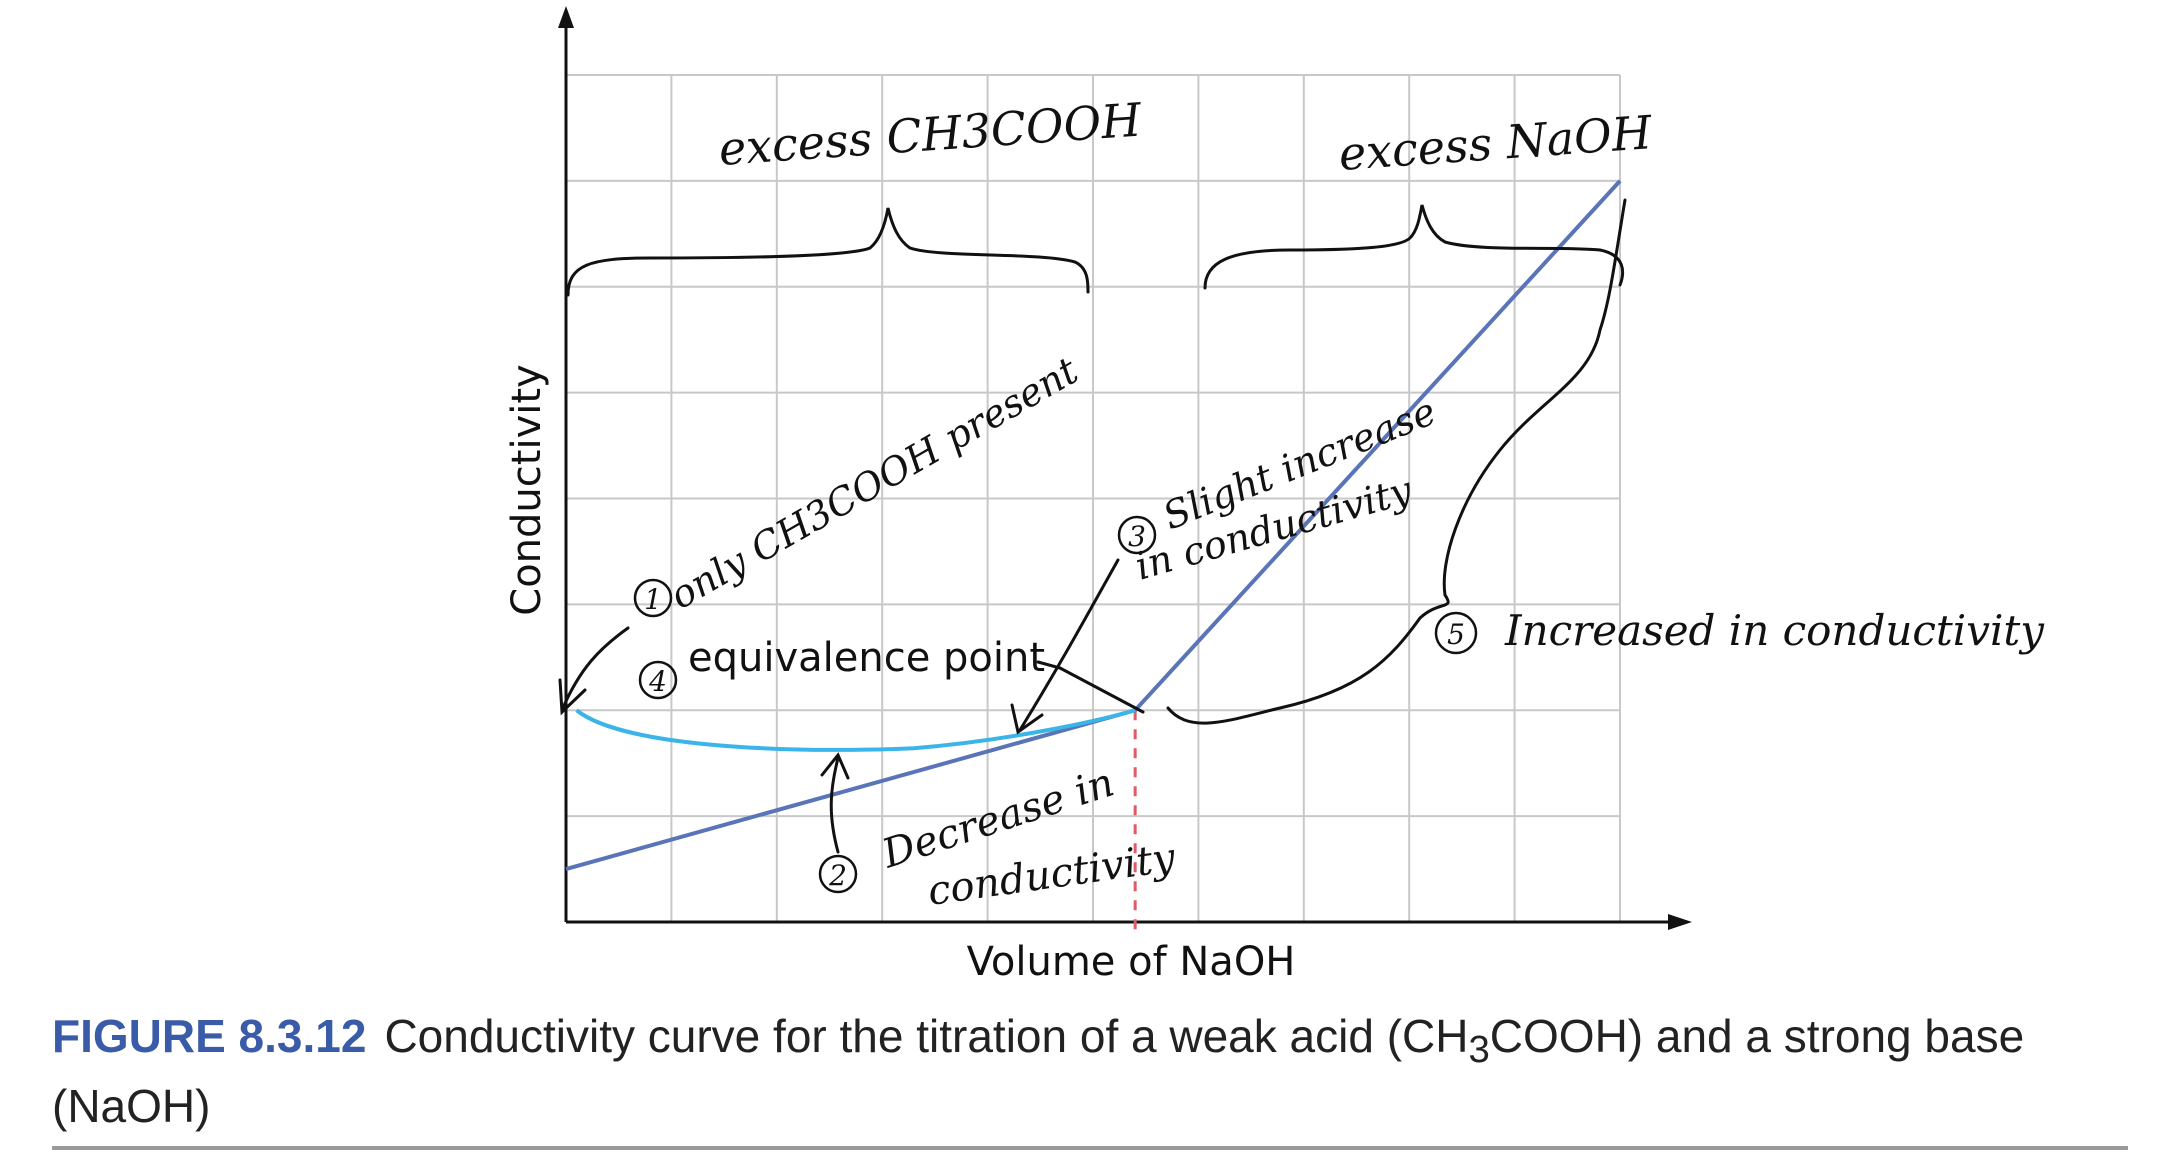 This screenshot has height=1174, width=2180. I want to click on note-3-marker: 3, so click(1137, 535).